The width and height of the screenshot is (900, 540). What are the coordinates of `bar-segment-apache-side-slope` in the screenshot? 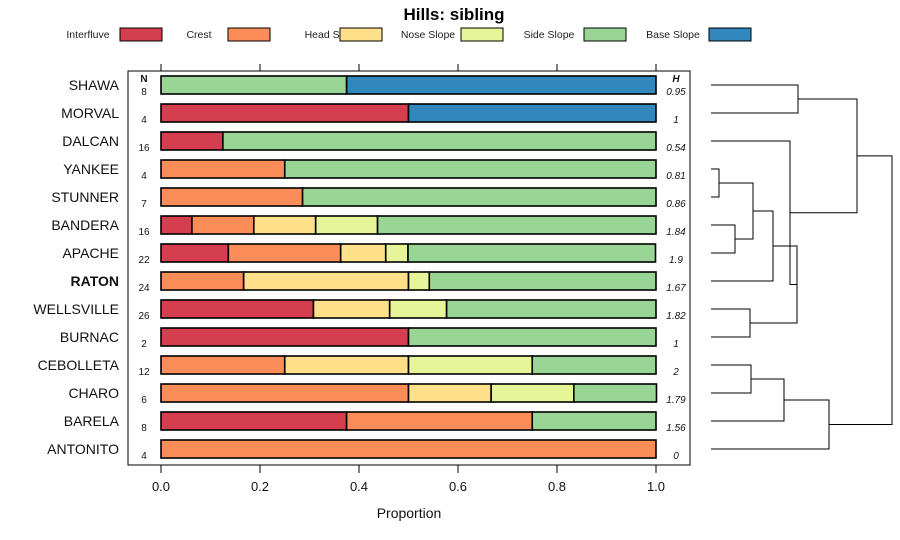 It's located at (532, 253).